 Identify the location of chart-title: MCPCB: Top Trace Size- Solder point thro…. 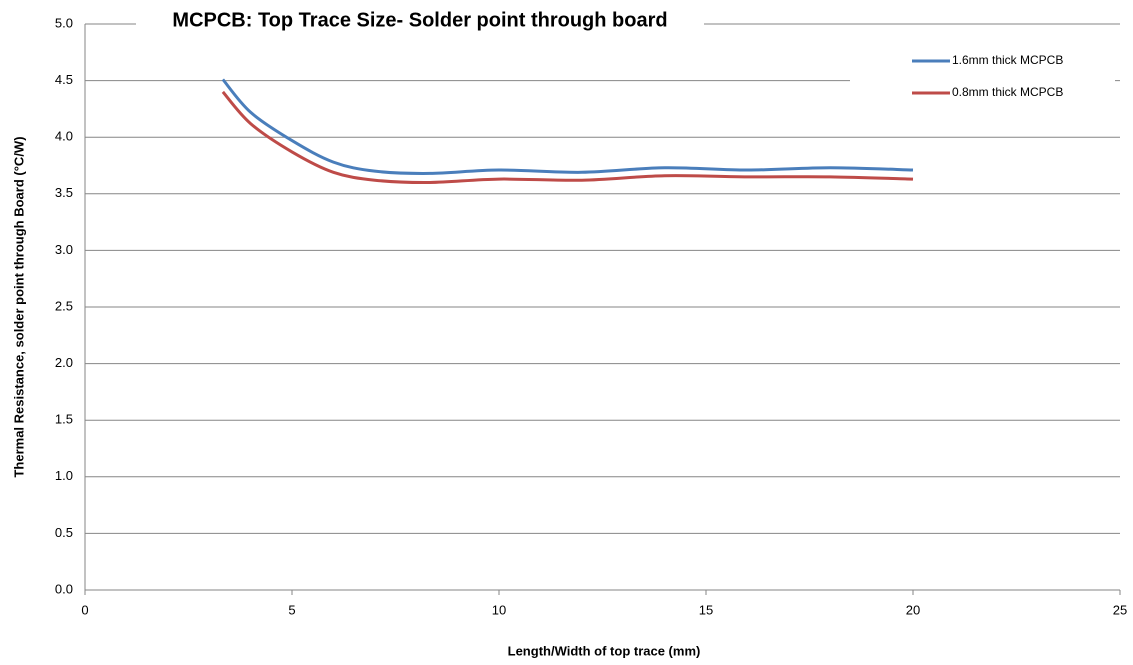
(419, 20).